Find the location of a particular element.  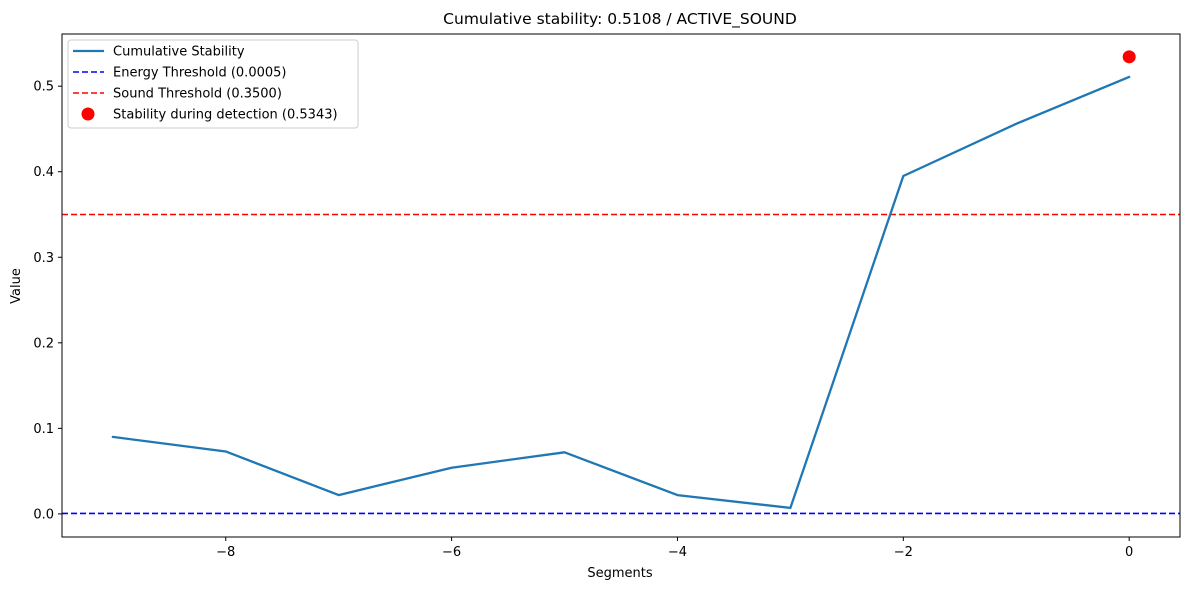

legend-label: Energy Threshold (0.0005) is located at coordinates (199, 73).